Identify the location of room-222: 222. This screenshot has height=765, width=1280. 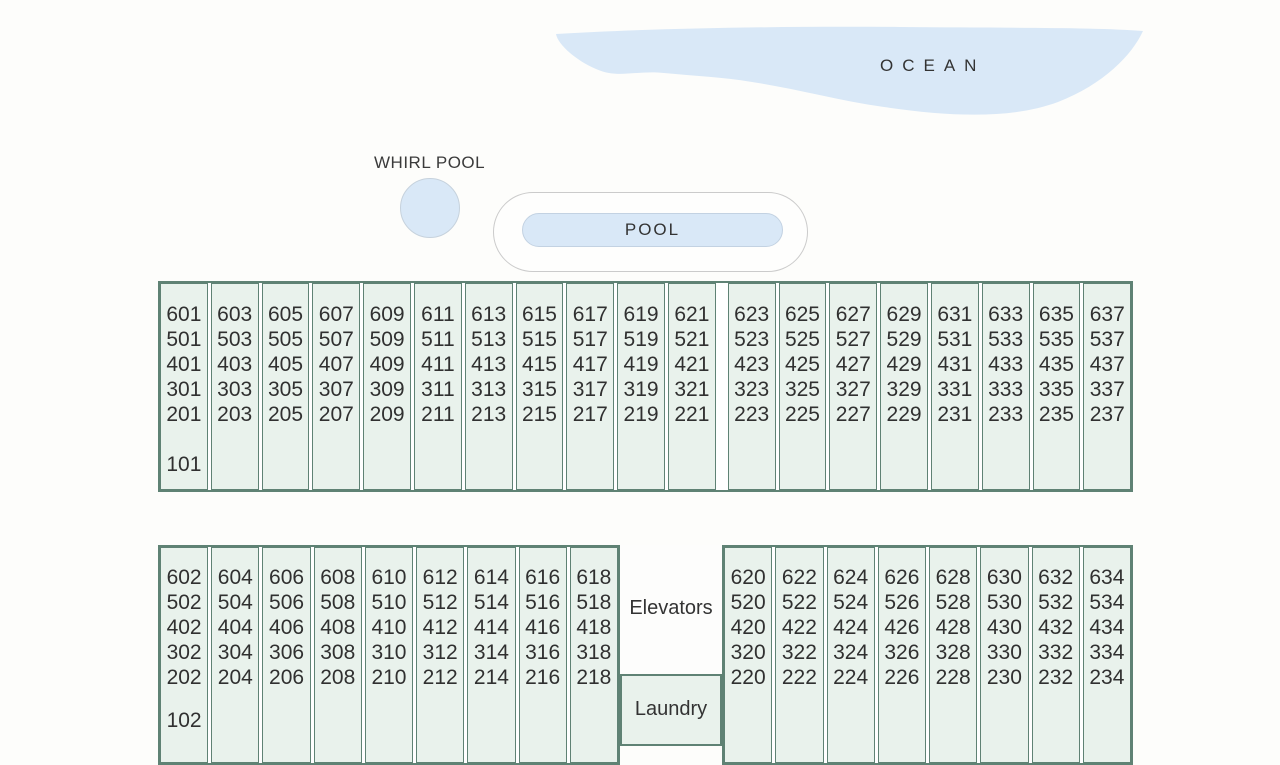
(799, 677).